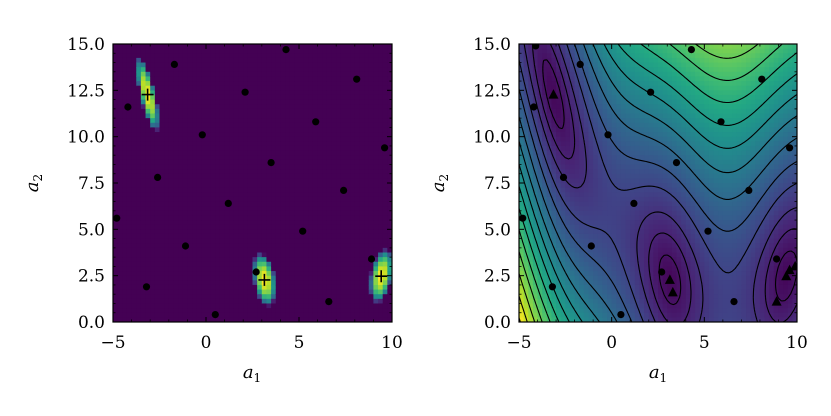  I want to click on x-axis-label-left: a1, so click(252, 373).